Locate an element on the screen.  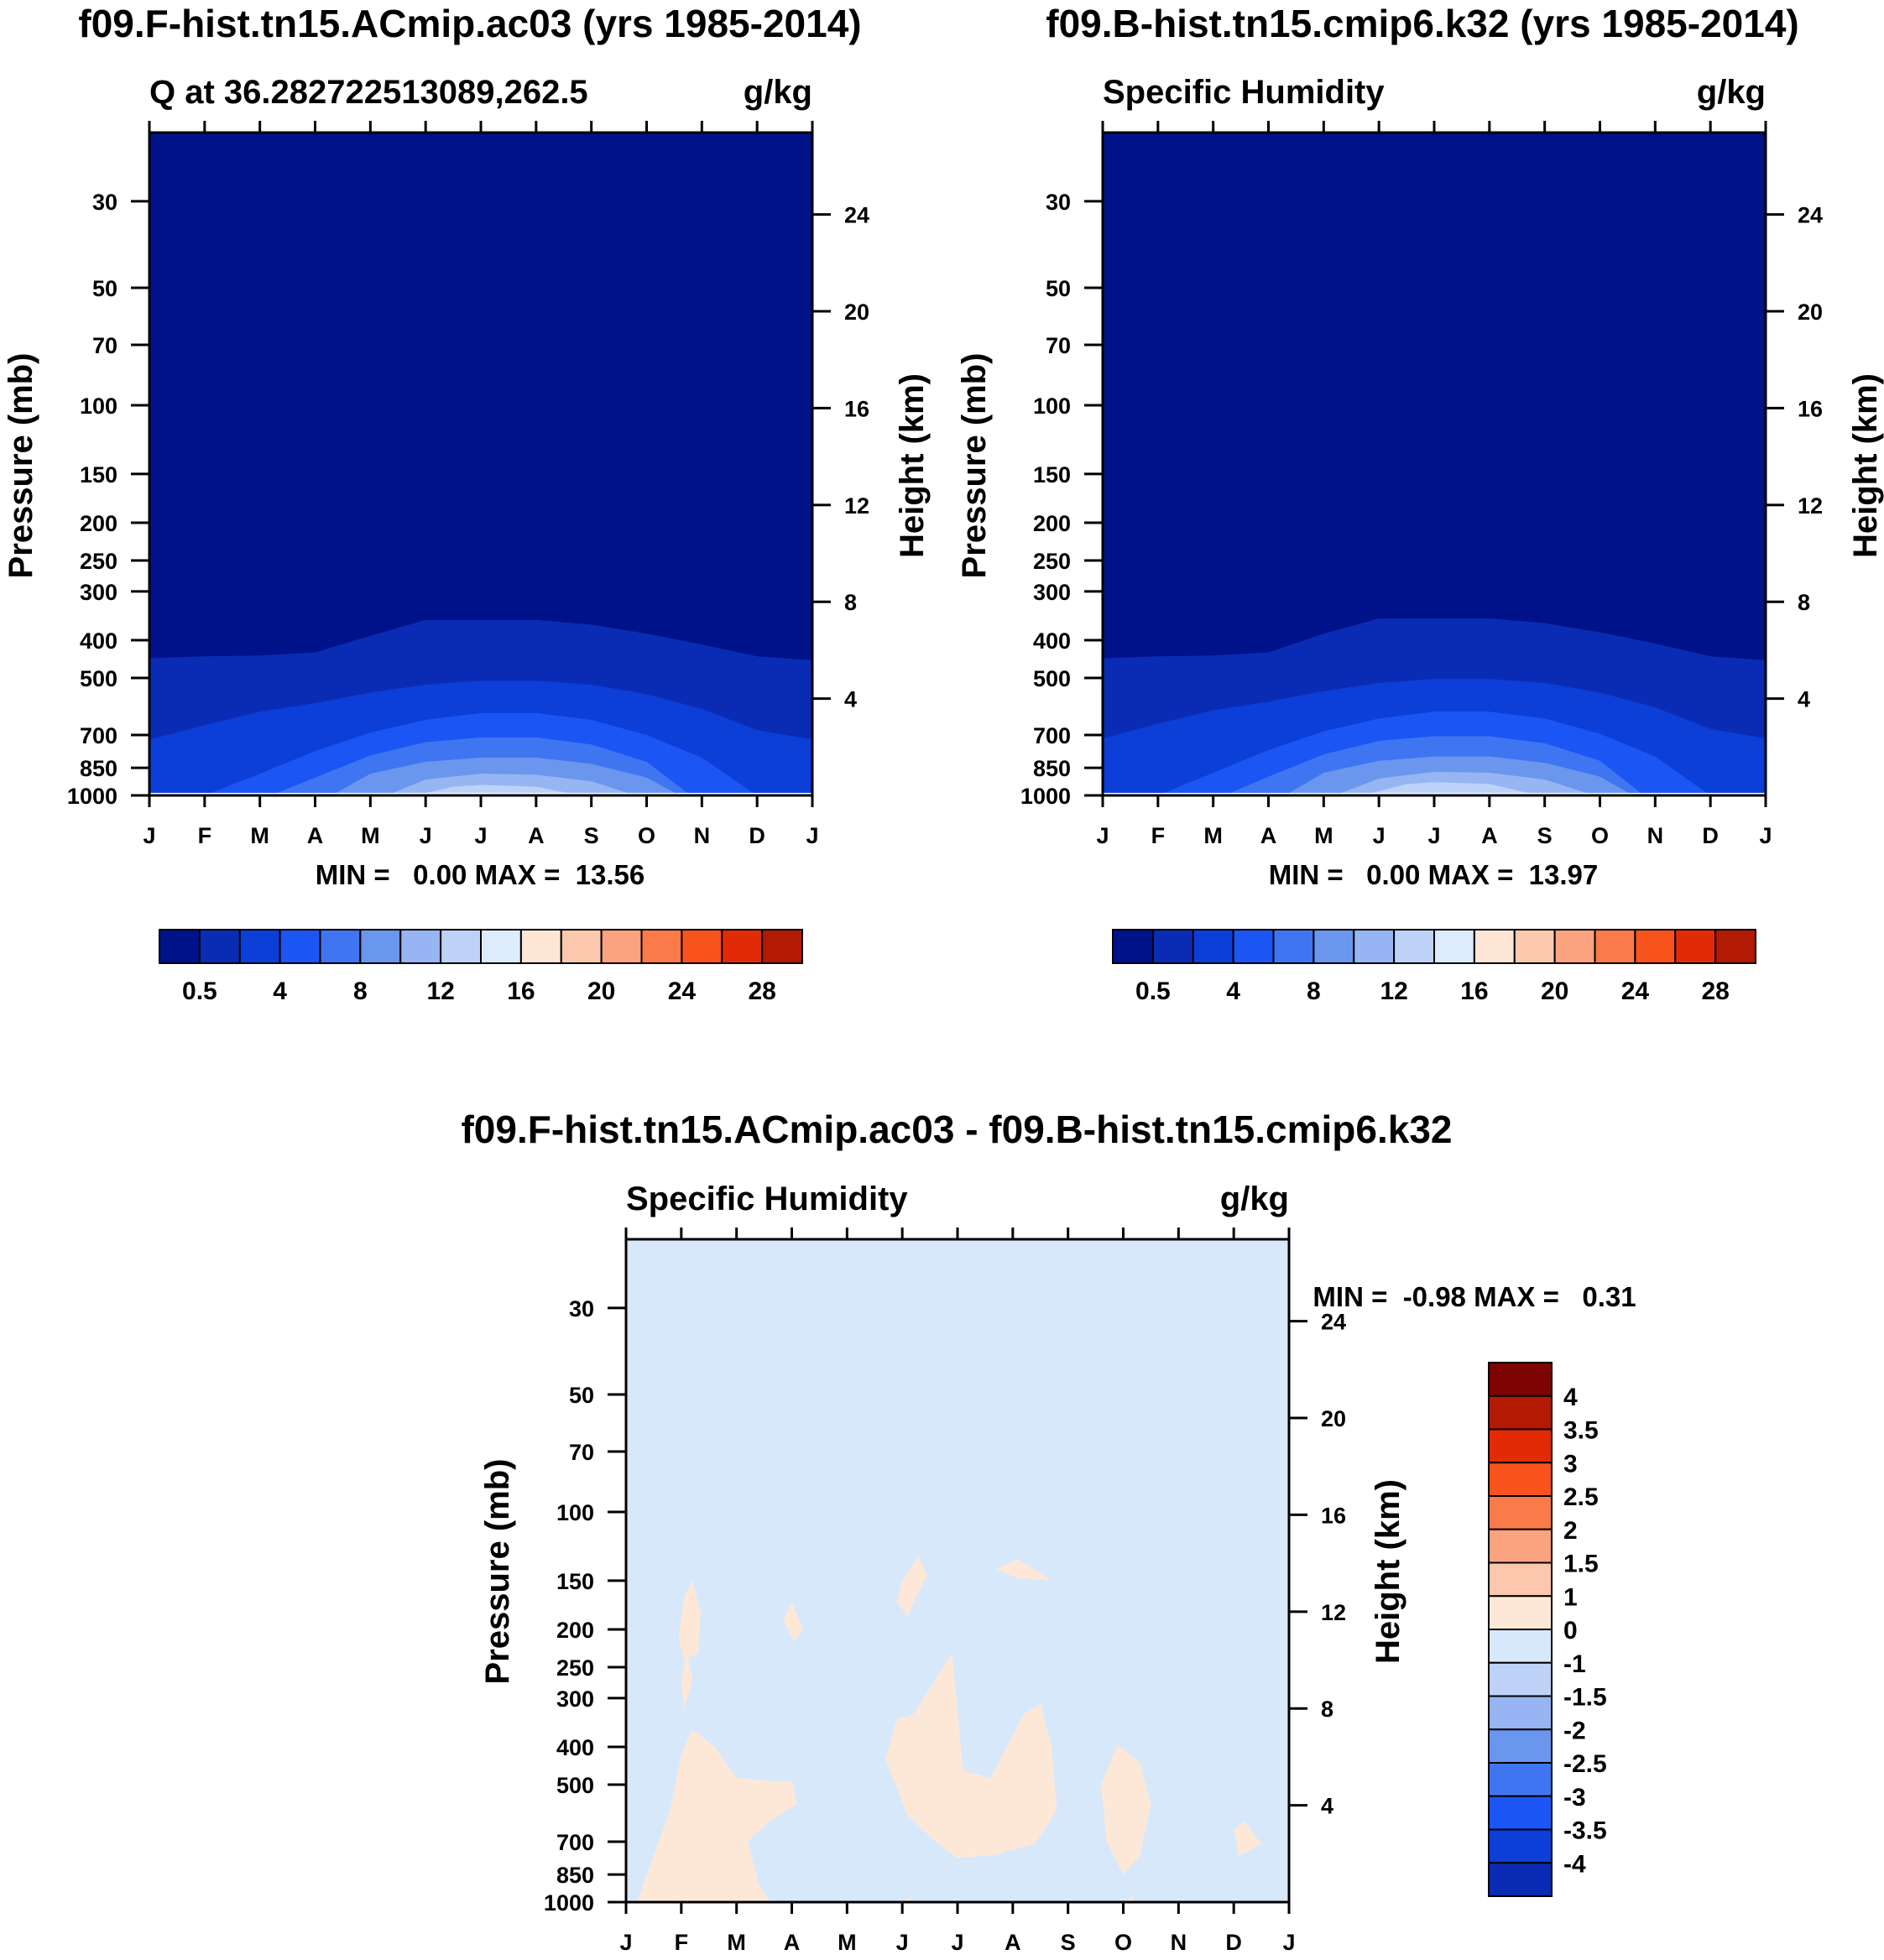
y-tick-label: 700 is located at coordinates (98, 736).